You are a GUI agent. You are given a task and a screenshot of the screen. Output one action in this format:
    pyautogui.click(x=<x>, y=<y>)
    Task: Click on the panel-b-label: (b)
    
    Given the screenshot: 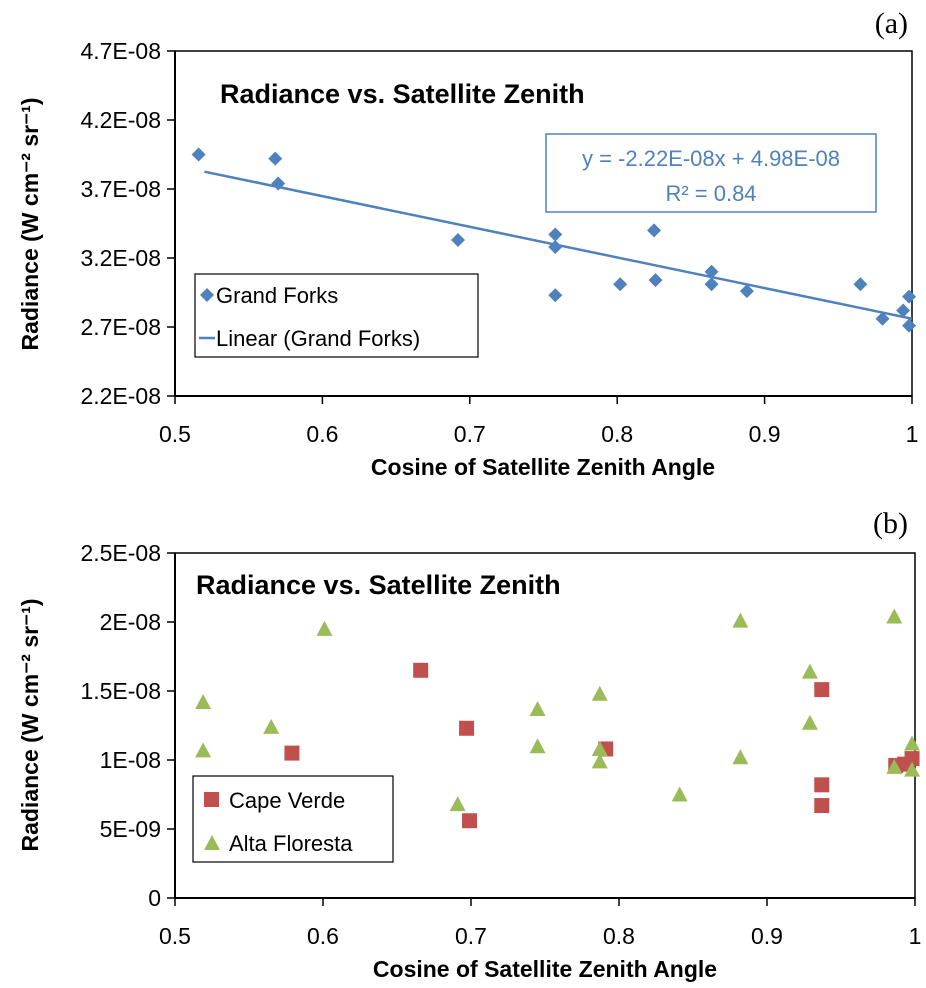 What is the action you would take?
    pyautogui.click(x=890, y=523)
    